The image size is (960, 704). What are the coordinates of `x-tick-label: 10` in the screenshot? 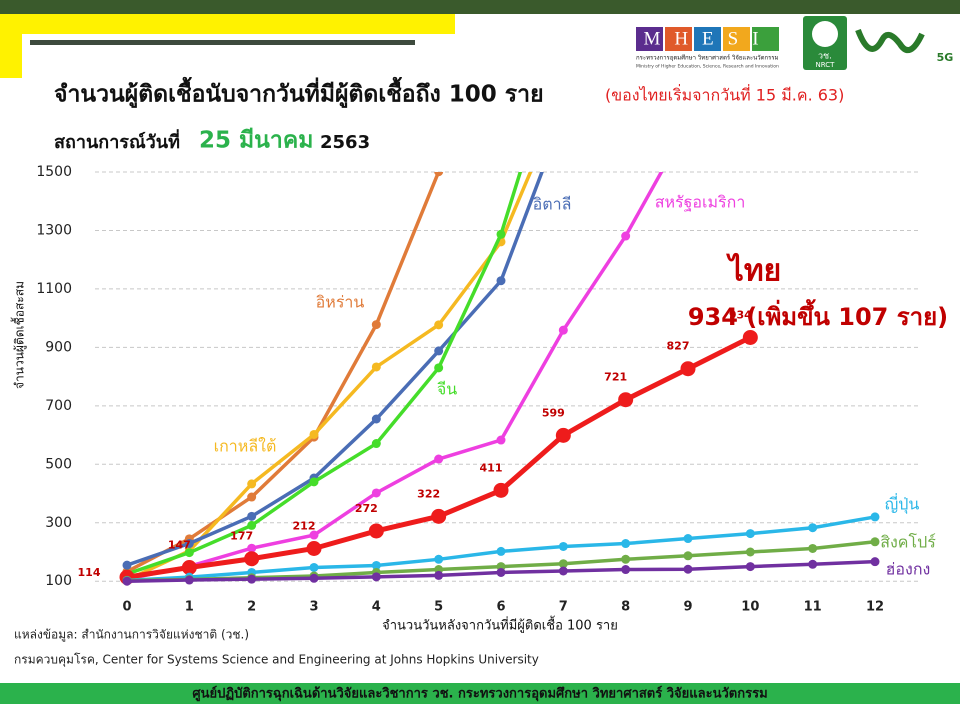 It's located at (750, 607).